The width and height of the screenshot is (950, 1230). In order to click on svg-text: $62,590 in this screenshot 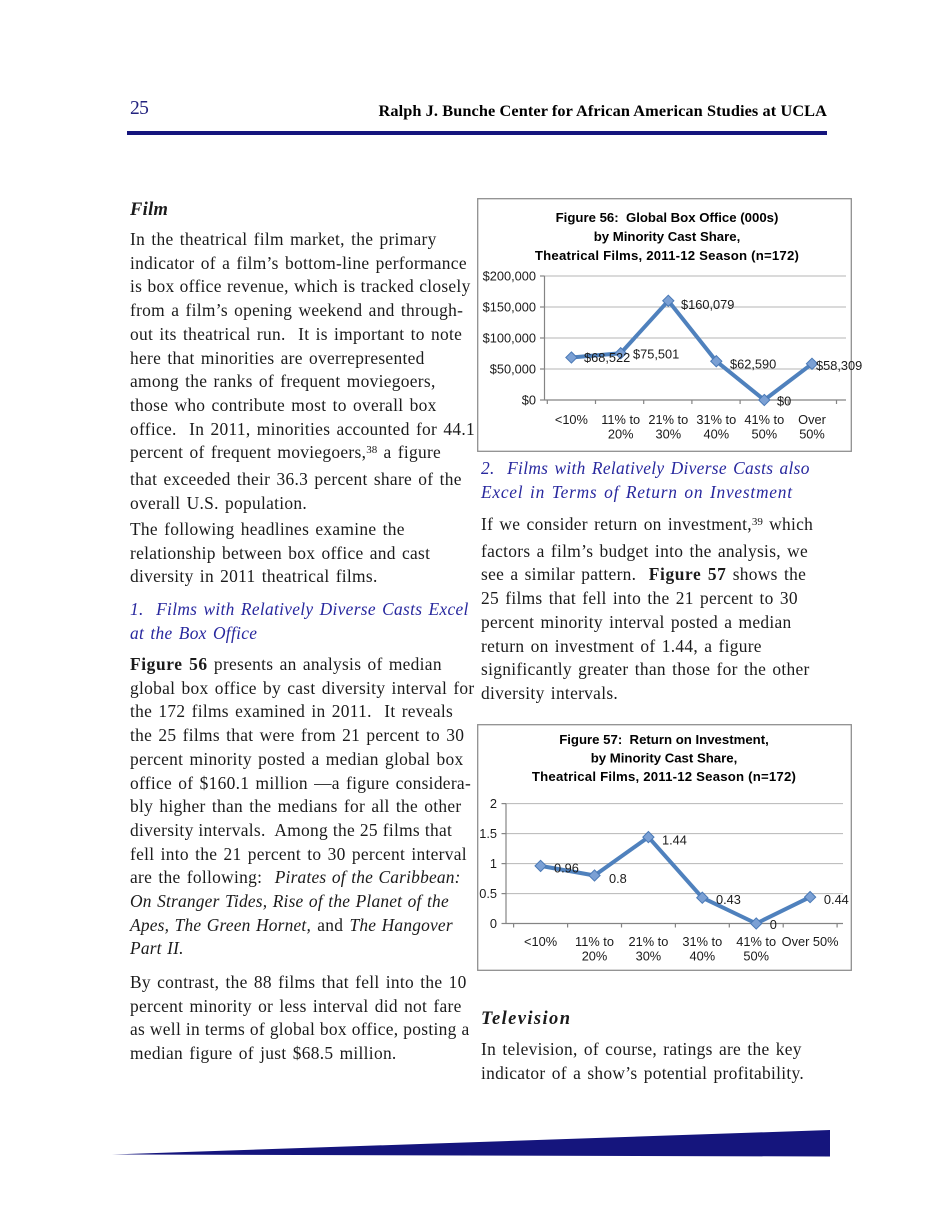, I will do `click(753, 364)`.